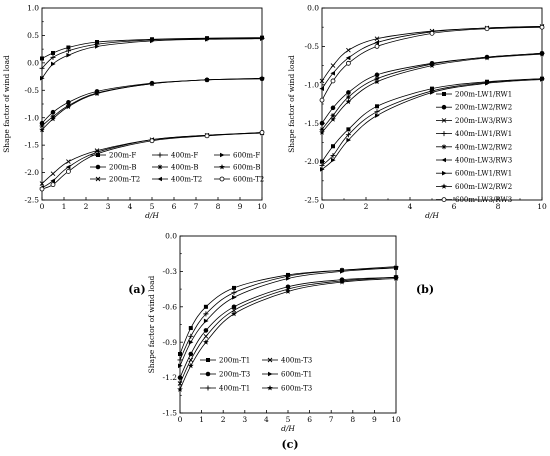 Image resolution: width=550 pixels, height=456 pixels. I want to click on legend-item: 400m-LW2/RW2, so click(474, 147).